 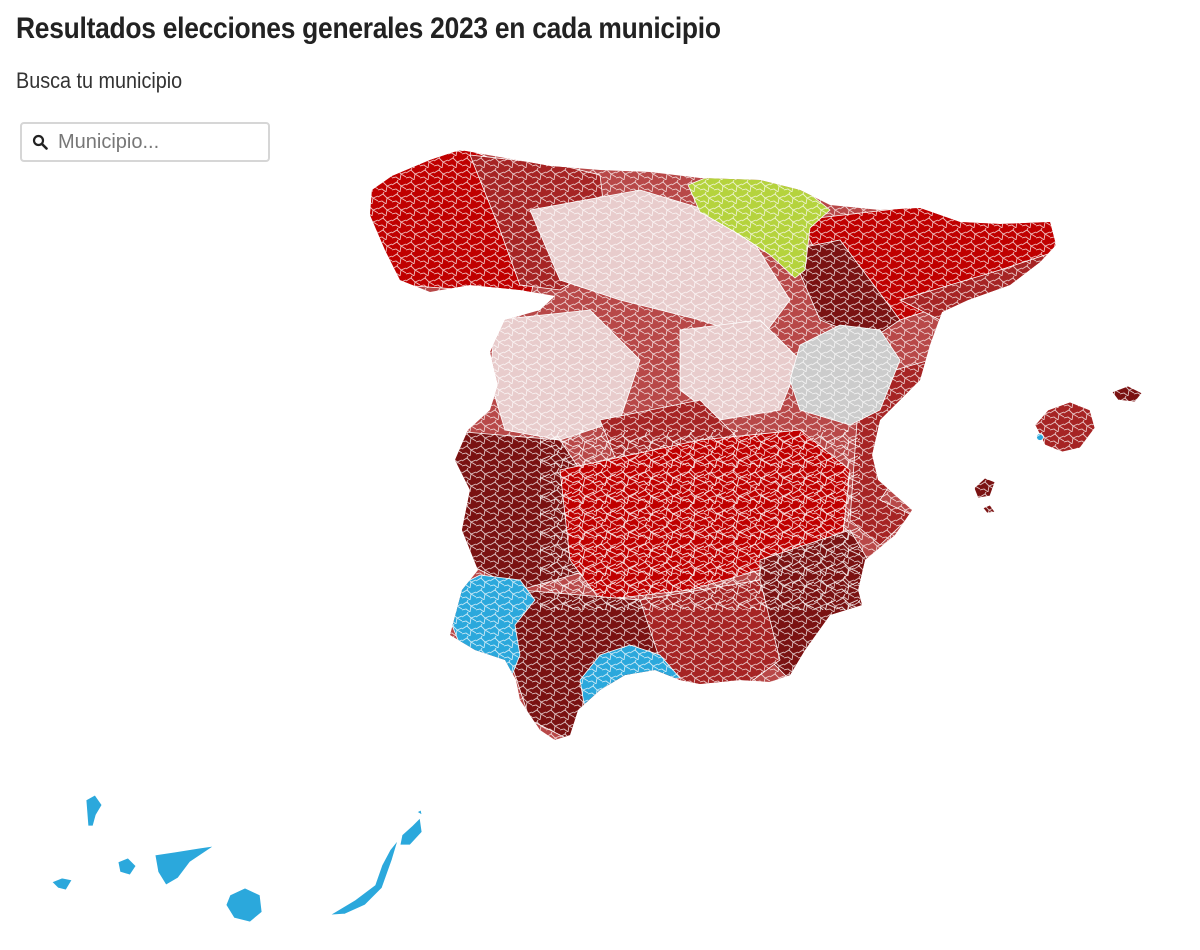 What do you see at coordinates (419, 812) in the screenshot?
I see `islet-graciosa` at bounding box center [419, 812].